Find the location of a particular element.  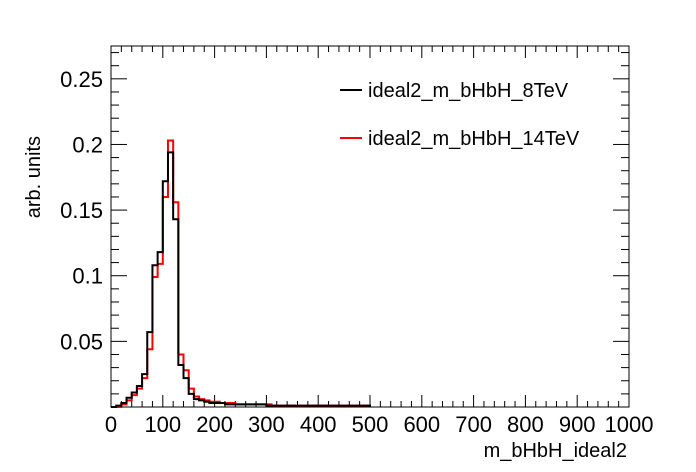

y-axis-label: arb. units is located at coordinates (34, 177).